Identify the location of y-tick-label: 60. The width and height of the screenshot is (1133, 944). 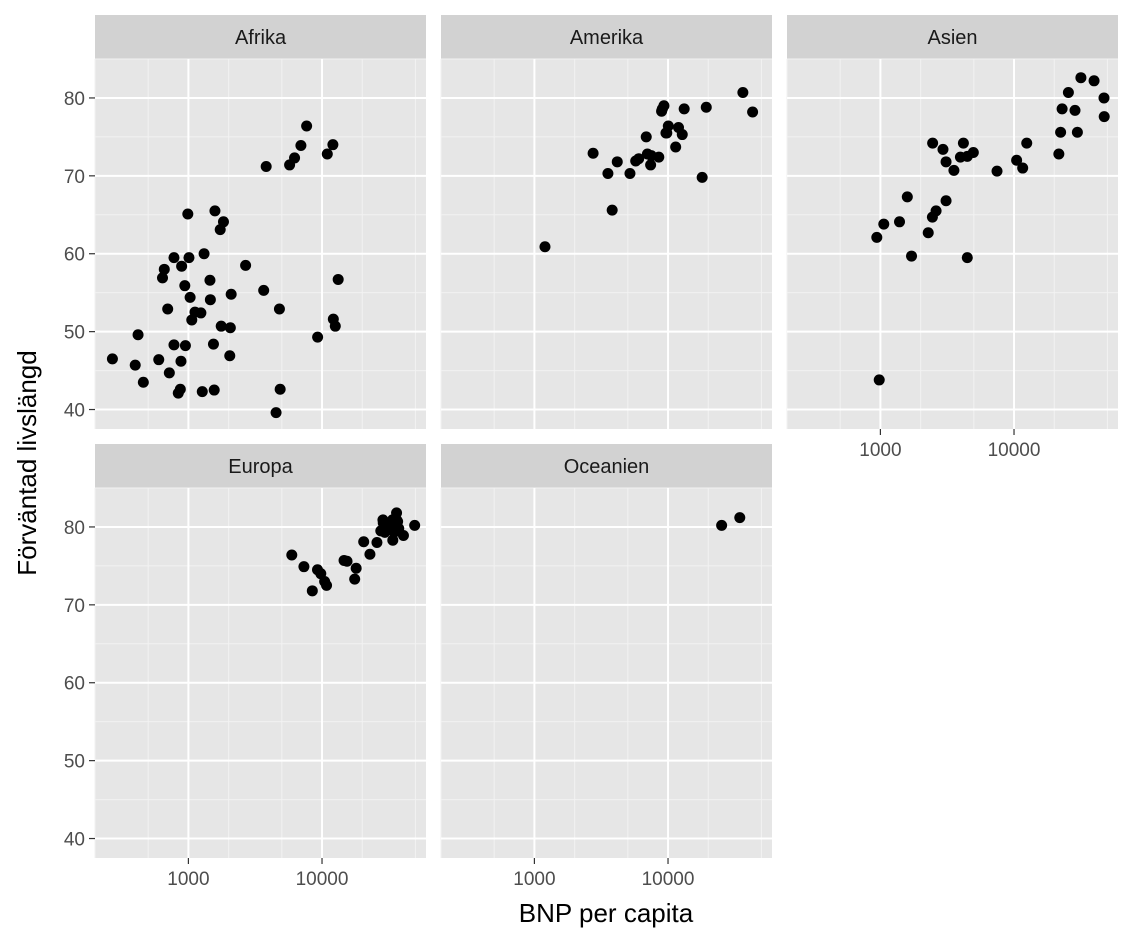
(74, 684).